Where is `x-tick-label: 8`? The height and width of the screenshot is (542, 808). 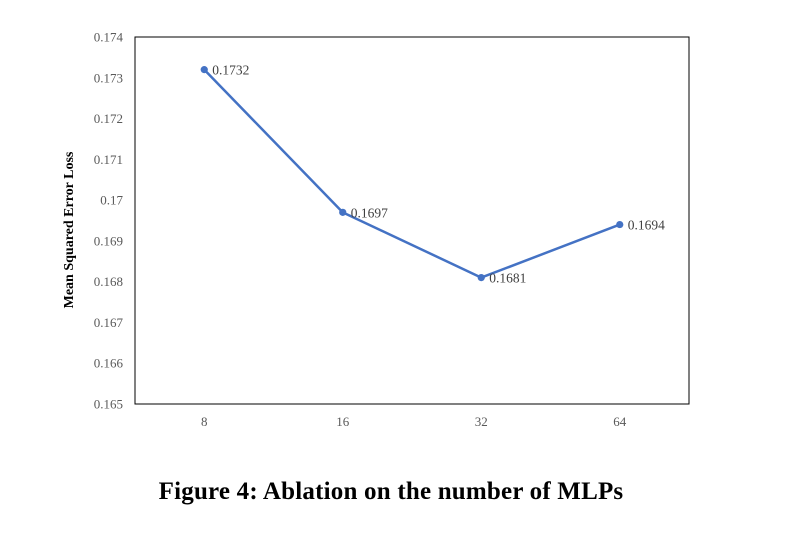 x-tick-label: 8 is located at coordinates (204, 421).